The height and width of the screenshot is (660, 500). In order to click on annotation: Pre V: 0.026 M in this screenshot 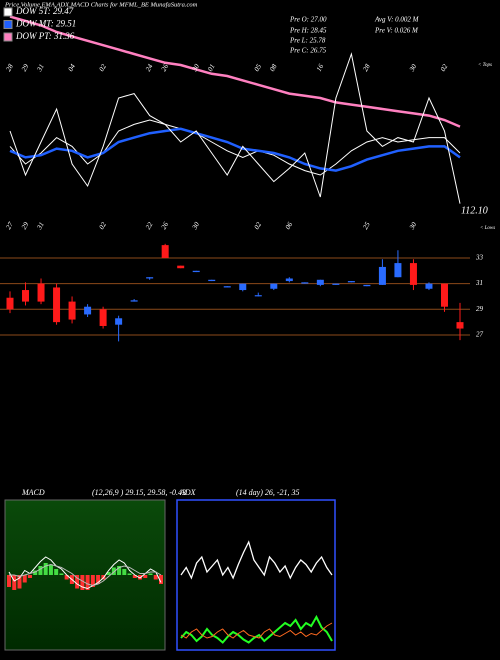, I will do `click(396, 31)`.